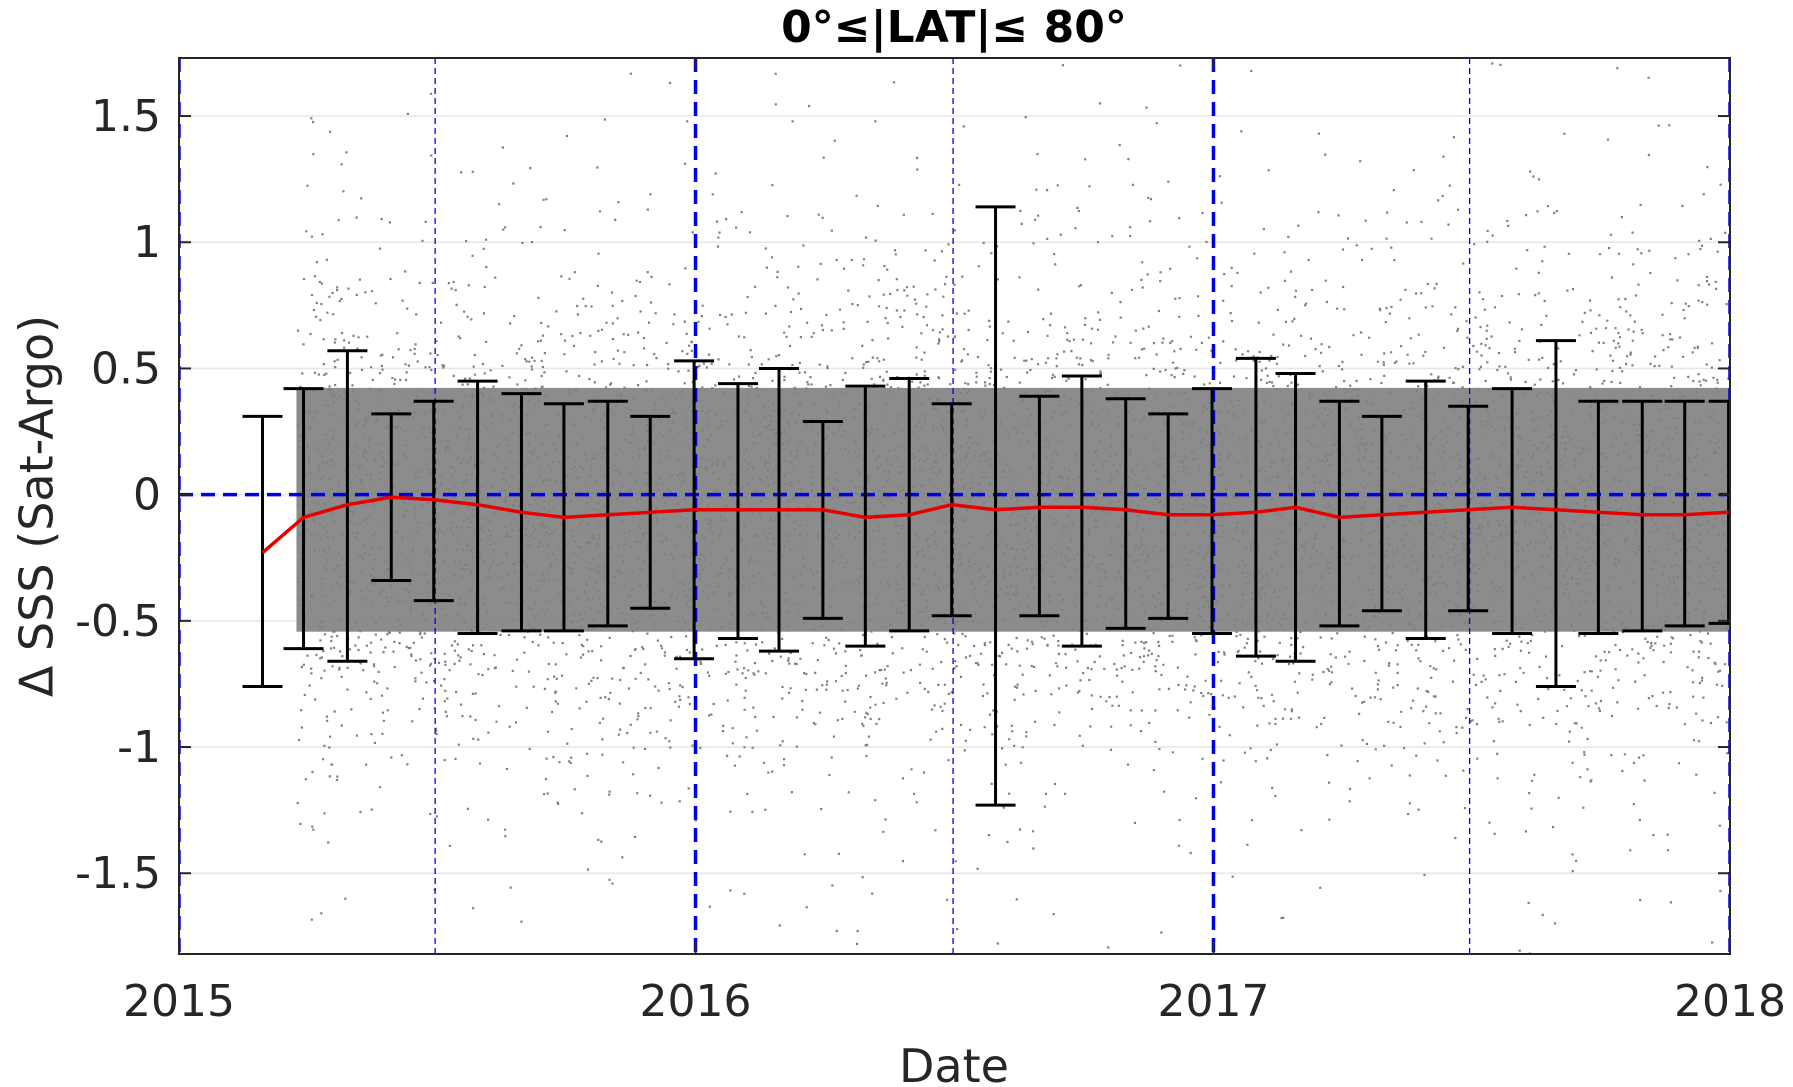 The width and height of the screenshot is (1793, 1087). Describe the element at coordinates (1213, 1001) in the screenshot. I see `x-tick-label: 2017` at that location.